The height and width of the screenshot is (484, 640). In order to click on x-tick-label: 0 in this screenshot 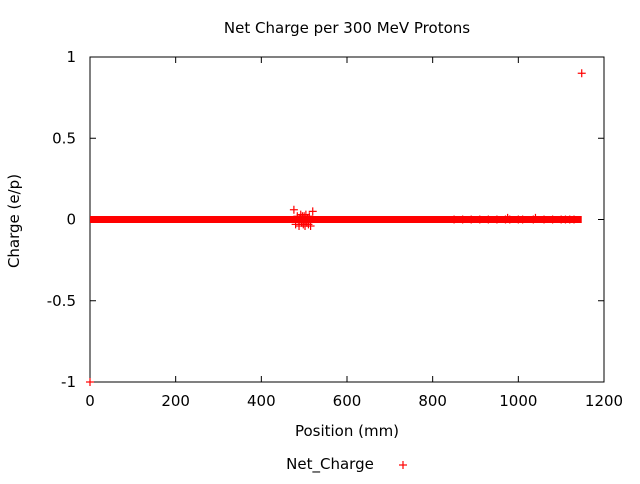, I will do `click(90, 401)`.